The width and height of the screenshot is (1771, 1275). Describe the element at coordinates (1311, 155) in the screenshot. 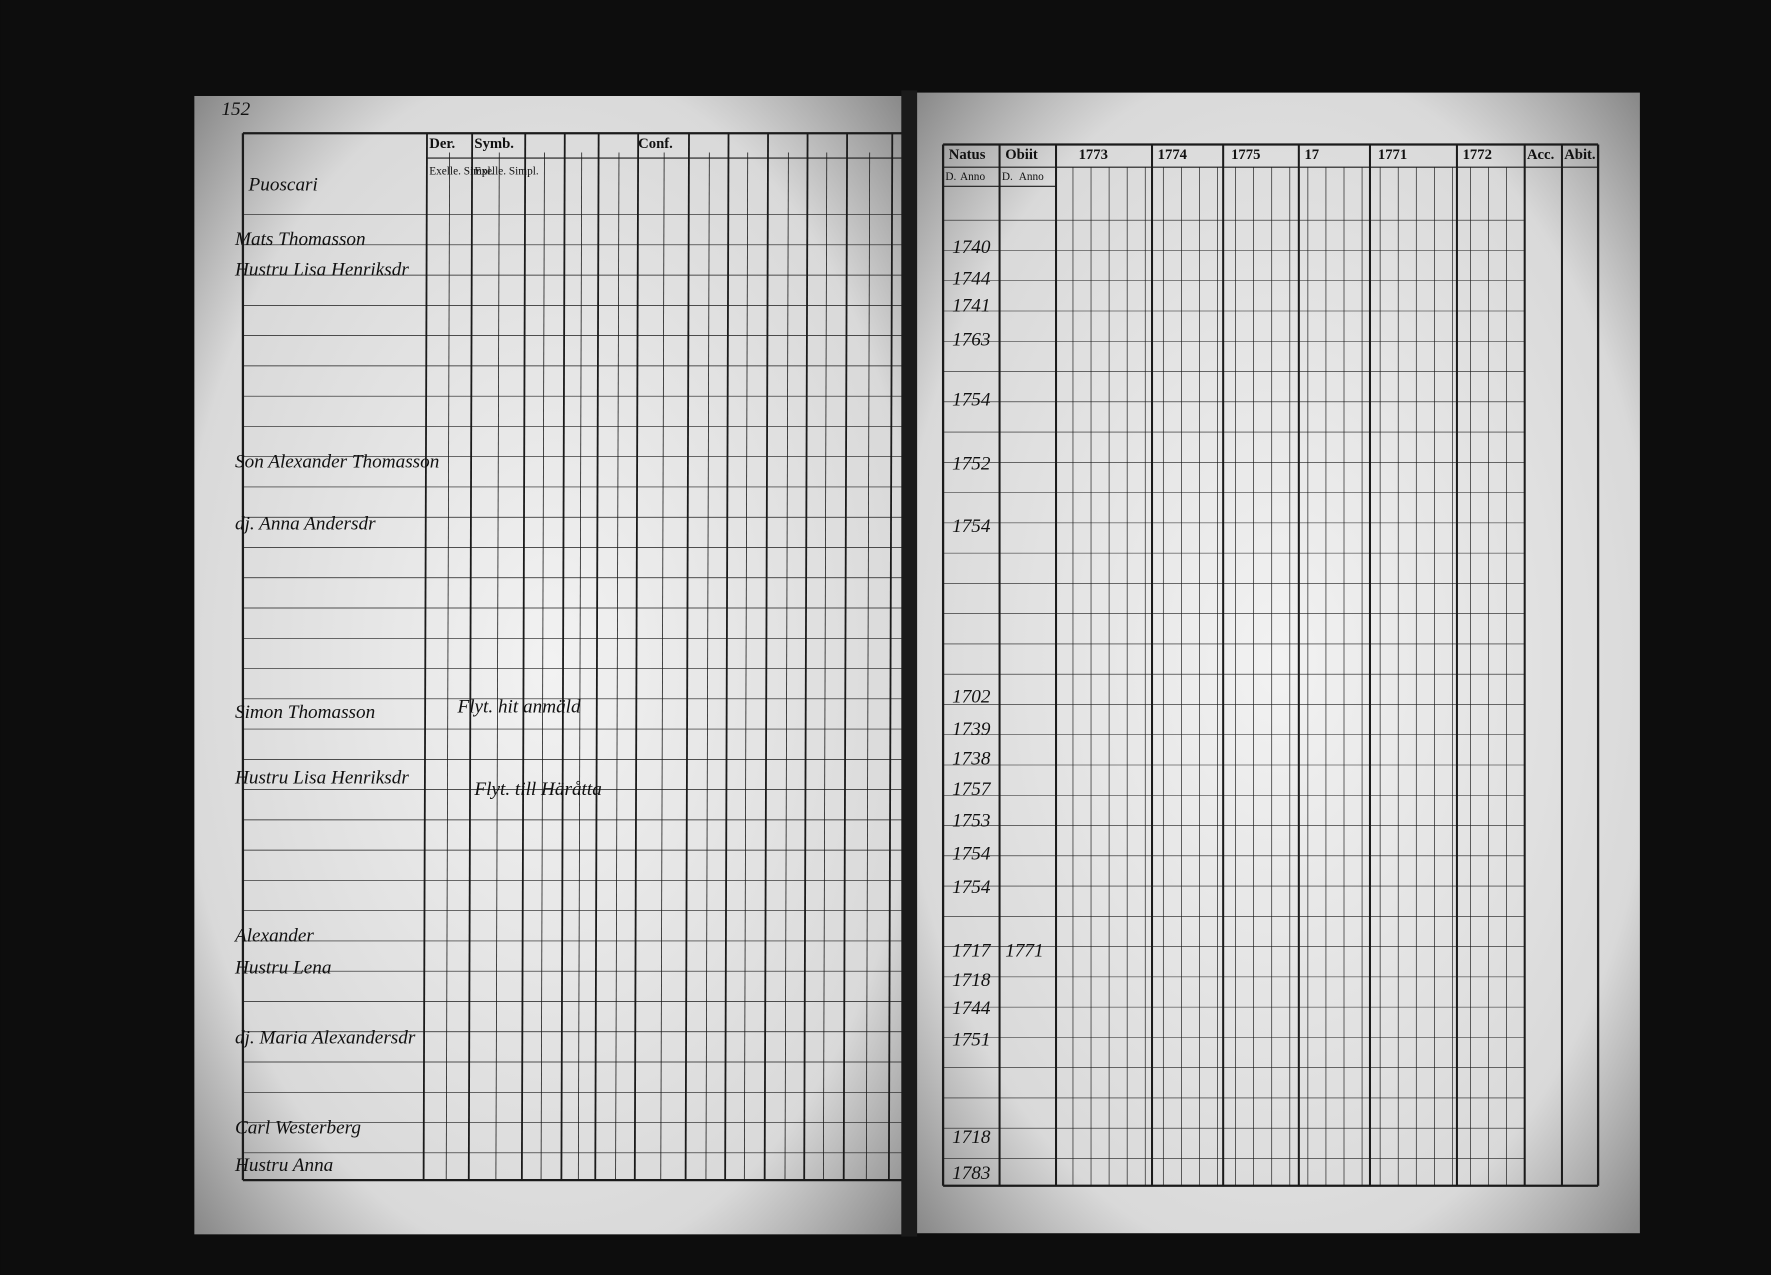

I see `year-header: 17` at that location.